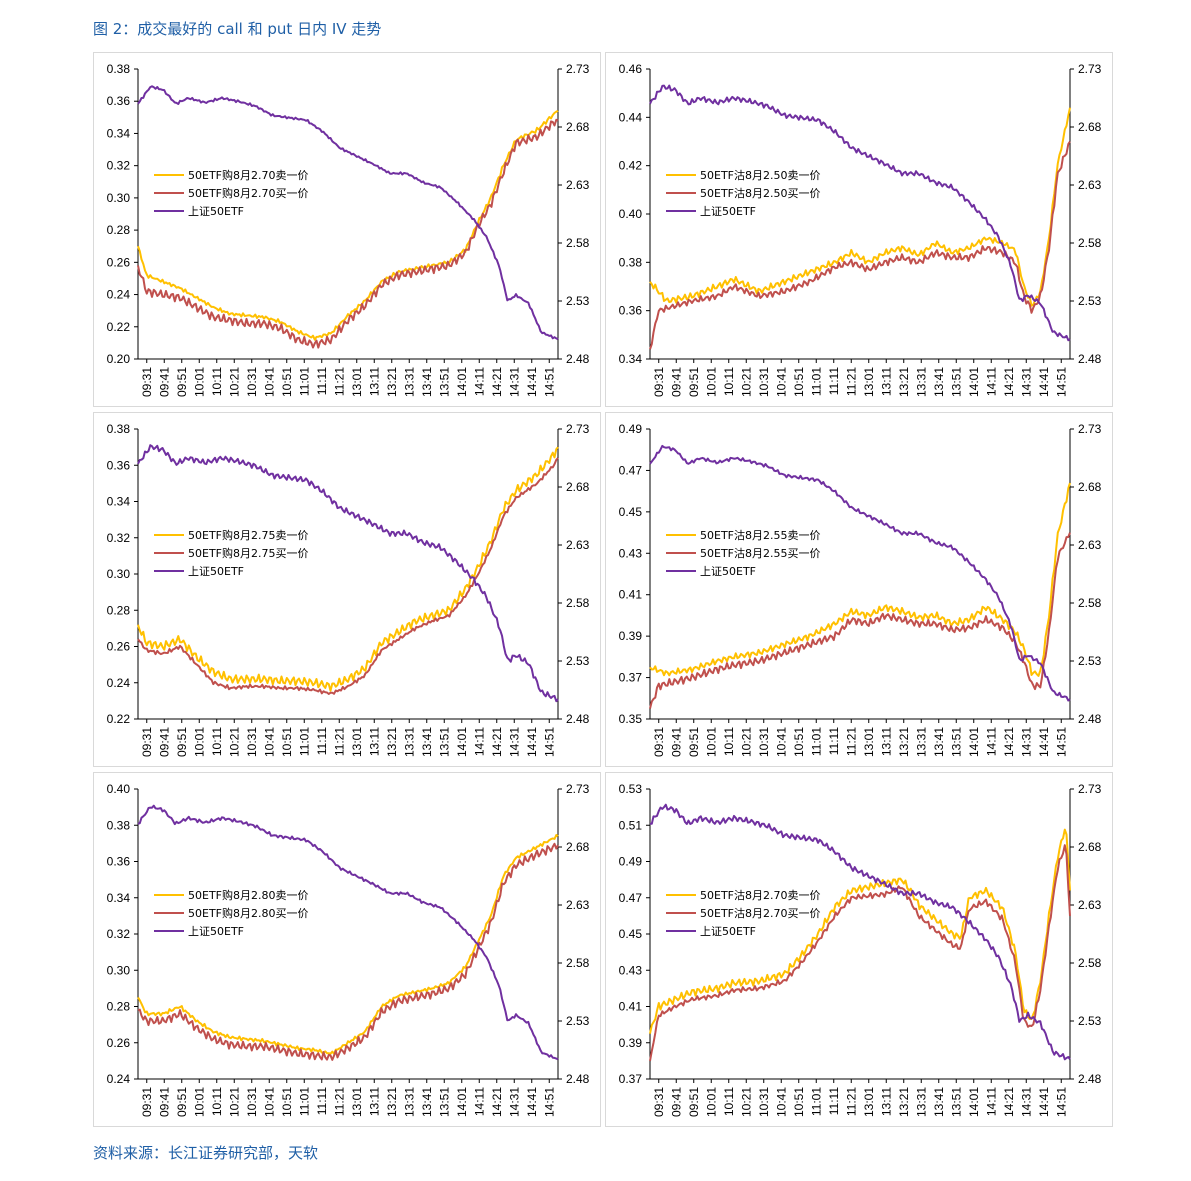 Image resolution: width=1191 pixels, height=1181 pixels. I want to click on x-tick-label: 13:11, so click(886, 1101).